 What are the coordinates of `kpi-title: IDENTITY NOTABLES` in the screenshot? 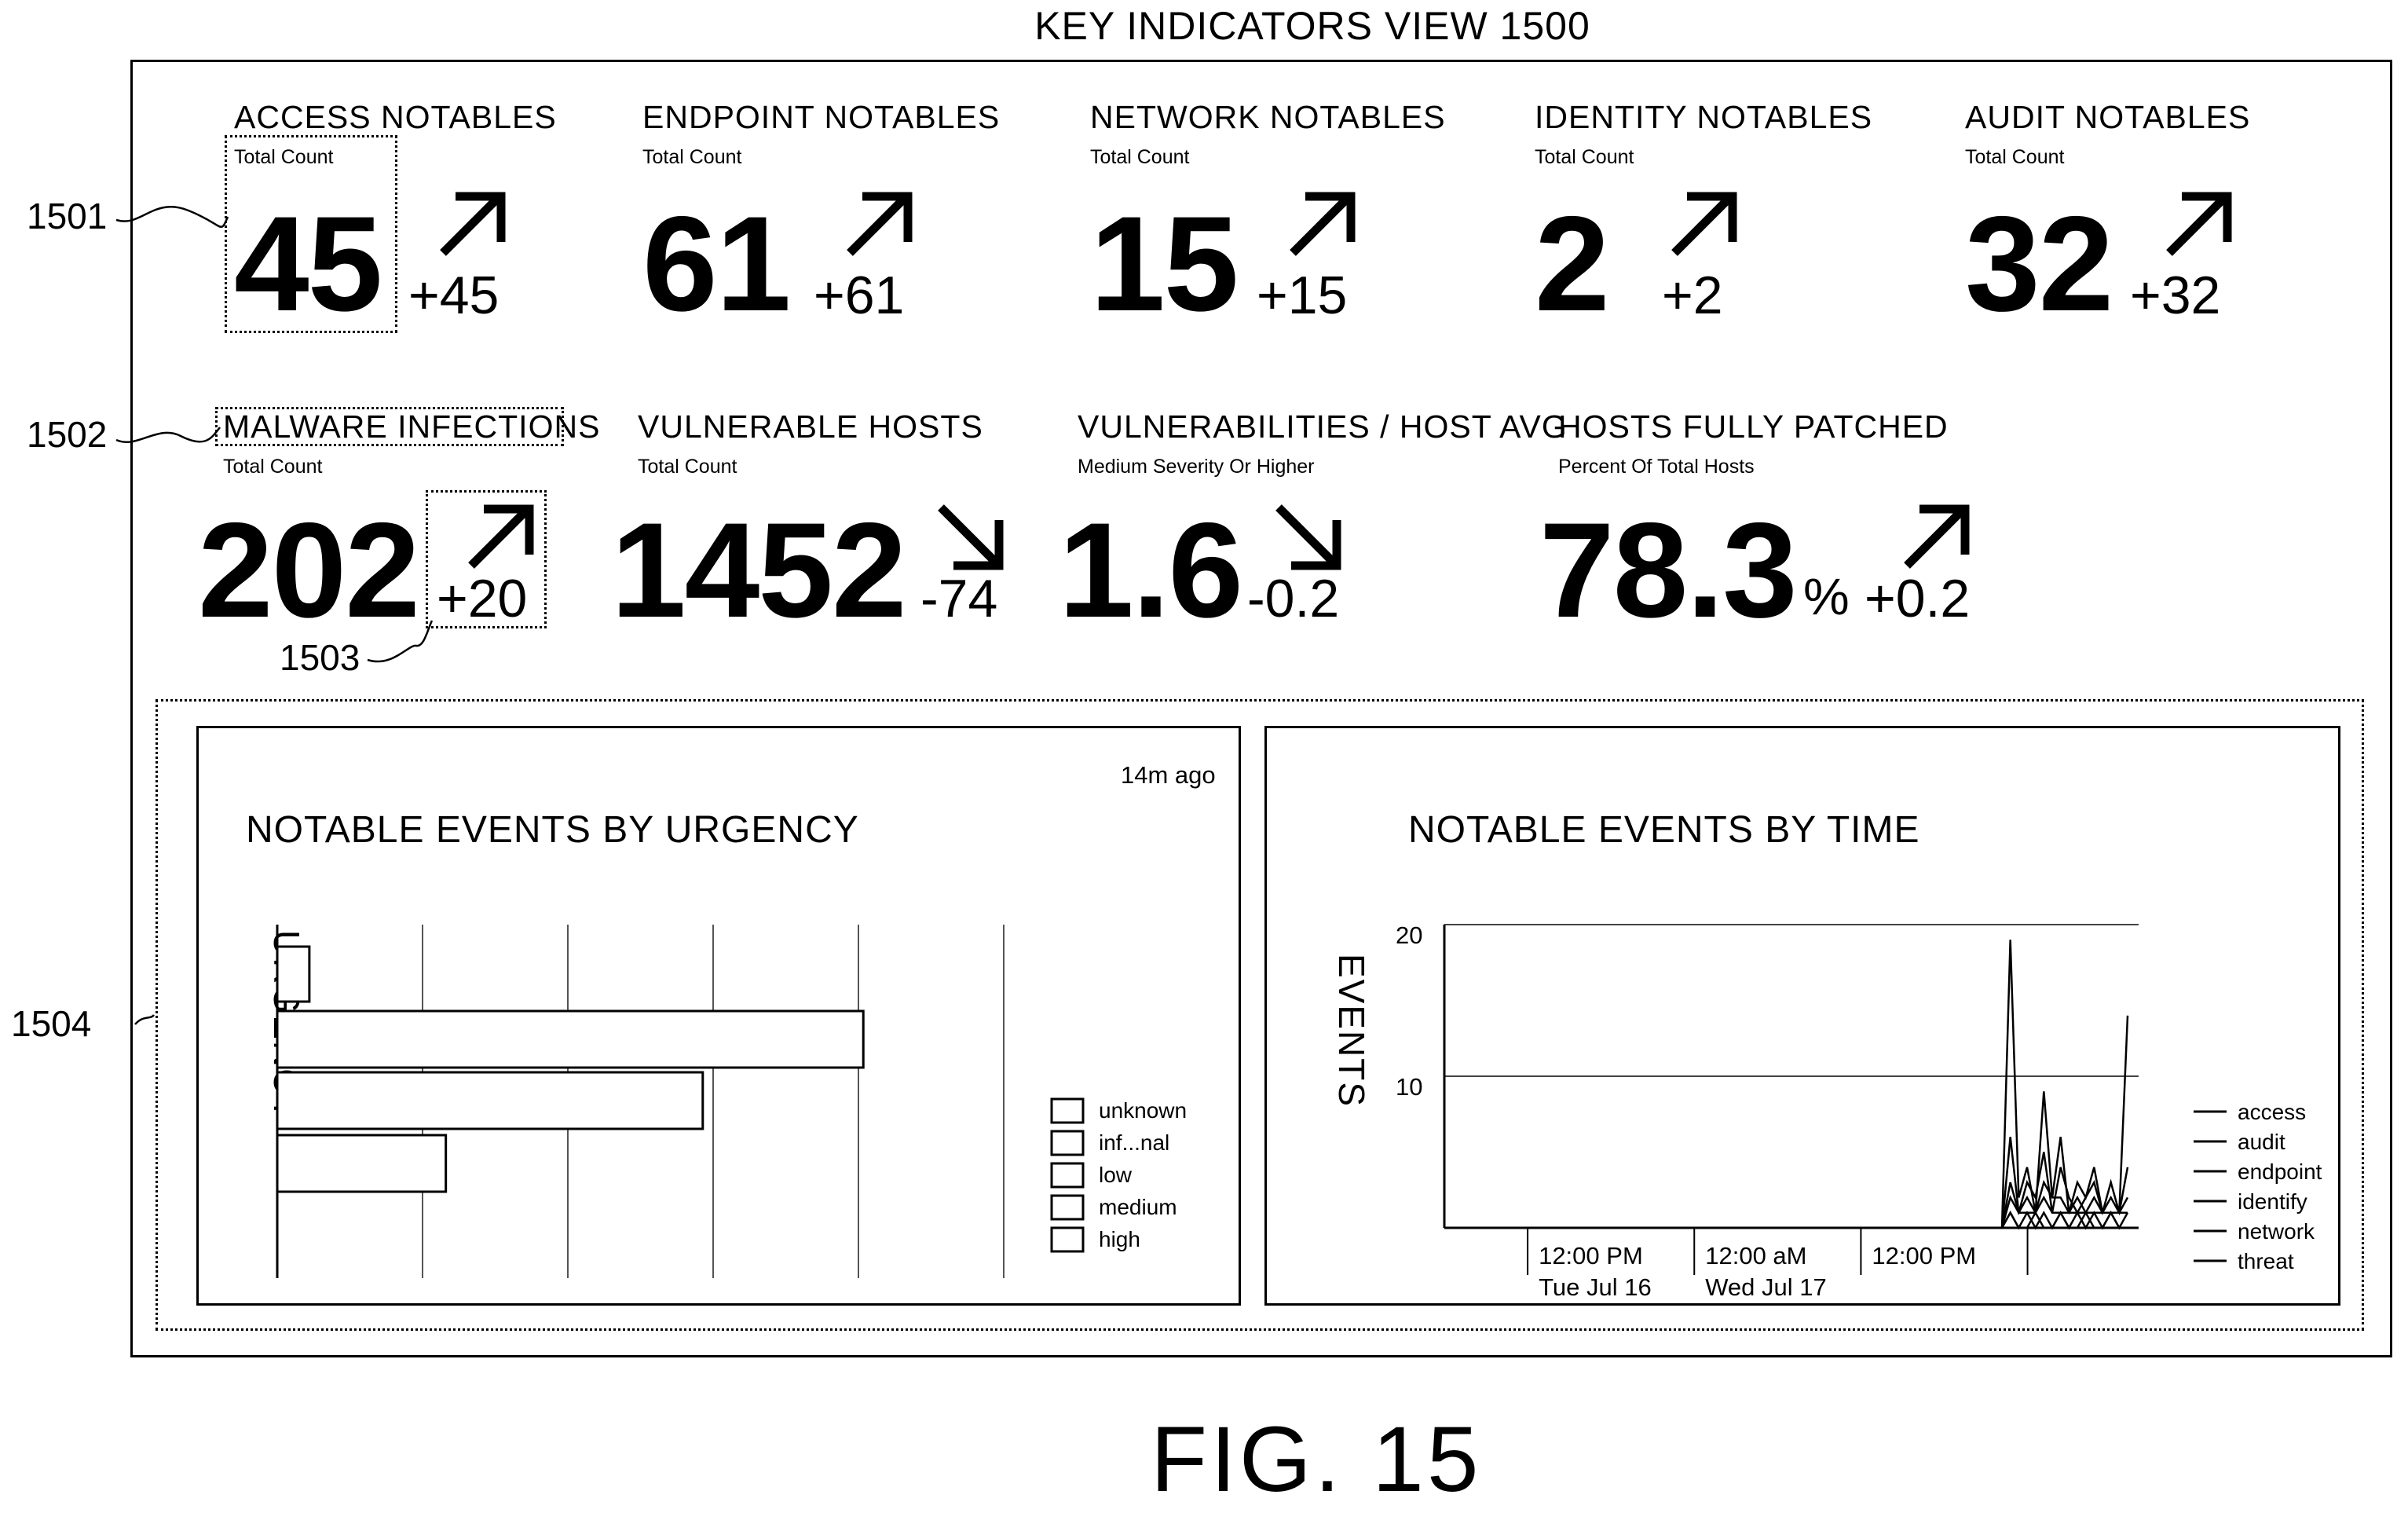 It's located at (1703, 117).